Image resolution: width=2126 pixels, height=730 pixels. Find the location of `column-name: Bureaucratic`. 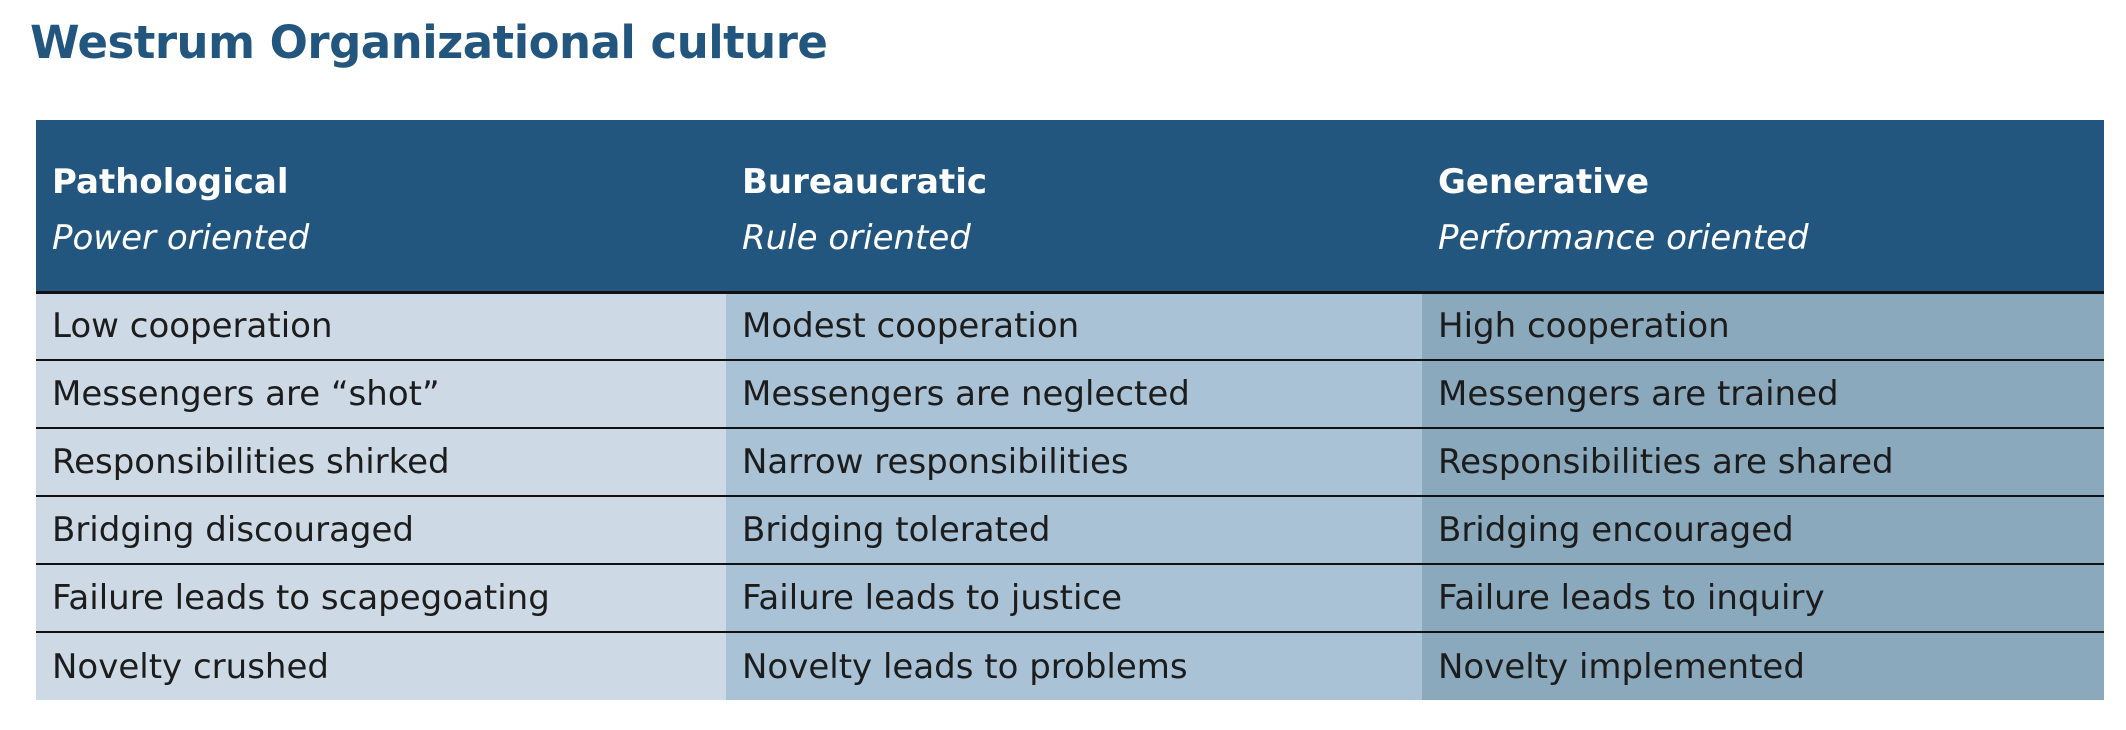

column-name: Bureaucratic is located at coordinates (865, 182).